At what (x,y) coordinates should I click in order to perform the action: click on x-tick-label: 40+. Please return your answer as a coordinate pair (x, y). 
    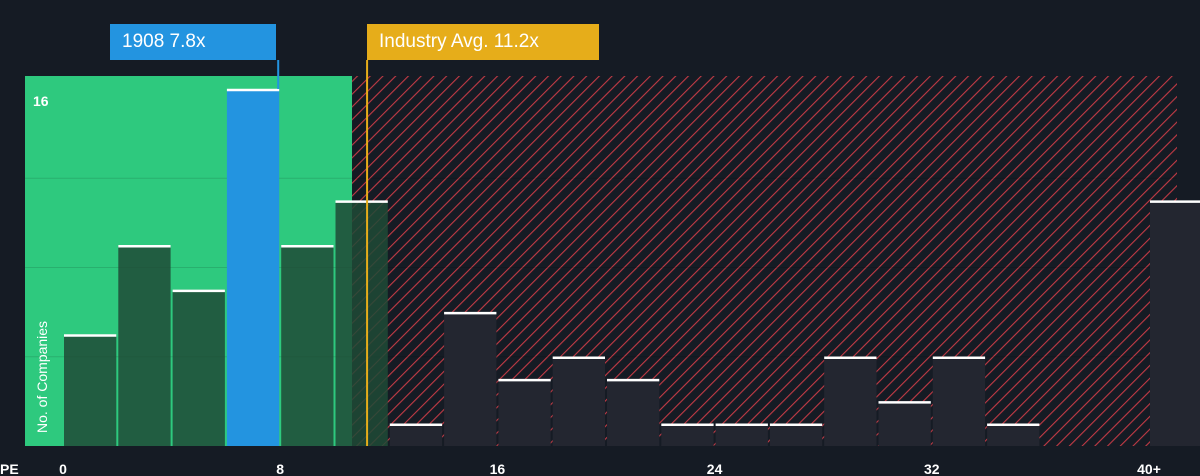
    Looking at the image, I should click on (1149, 468).